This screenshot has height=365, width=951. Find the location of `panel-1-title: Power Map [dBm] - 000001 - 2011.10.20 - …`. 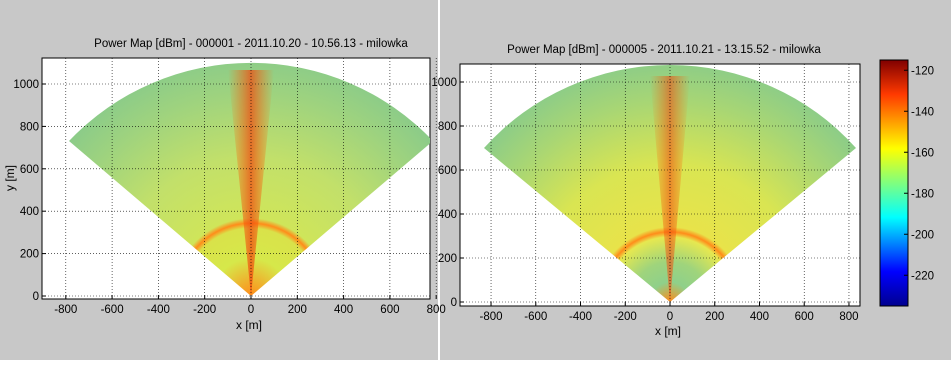

panel-1-title: Power Map [dBm] - 000001 - 2011.10.20 - … is located at coordinates (251, 44).